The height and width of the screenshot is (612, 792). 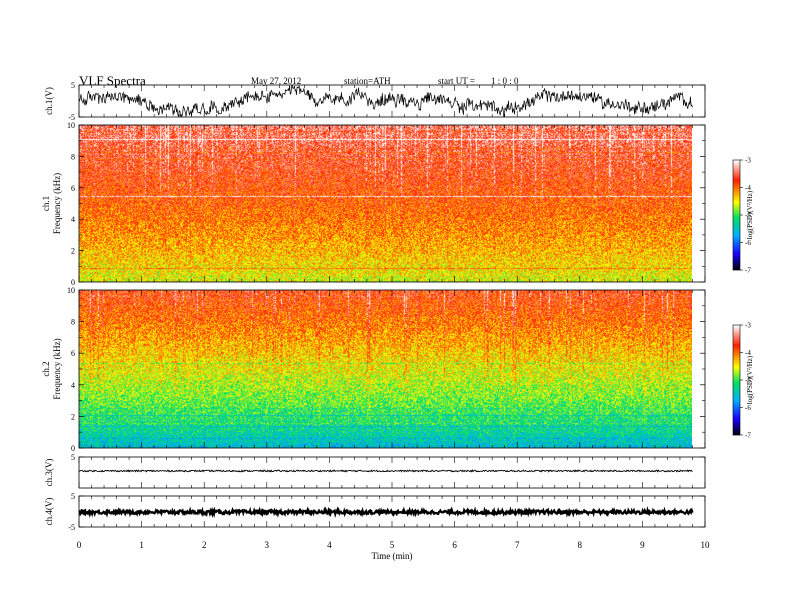 What do you see at coordinates (204, 545) in the screenshot?
I see `x-tick-label: 2` at bounding box center [204, 545].